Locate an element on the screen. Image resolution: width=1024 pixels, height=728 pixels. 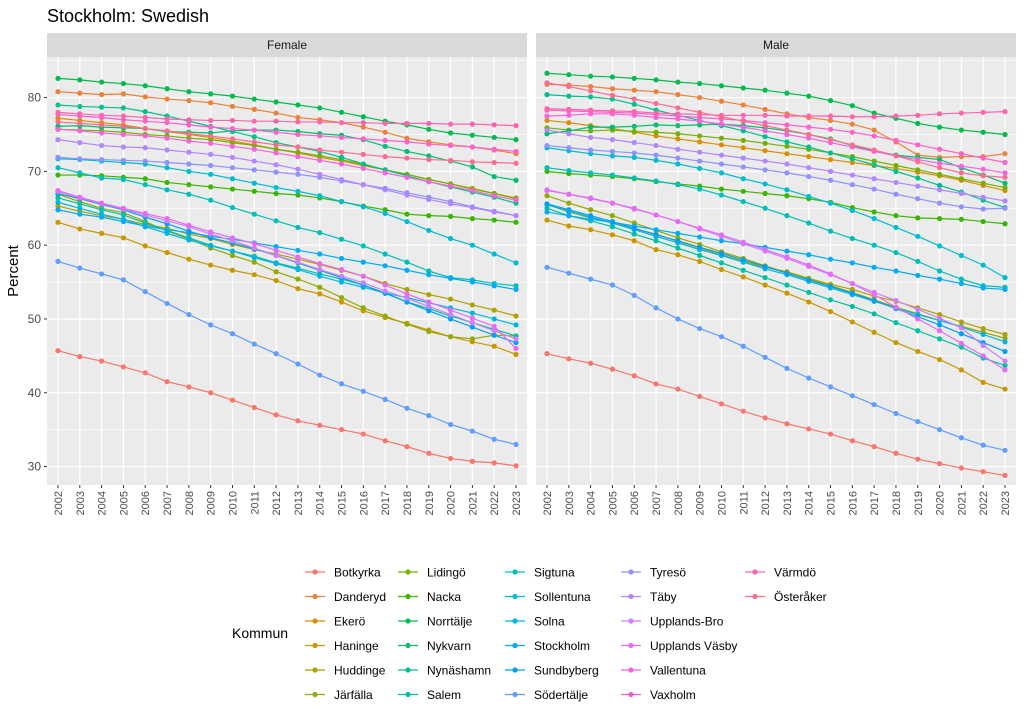
legend-label: Stockholm is located at coordinates (562, 646).